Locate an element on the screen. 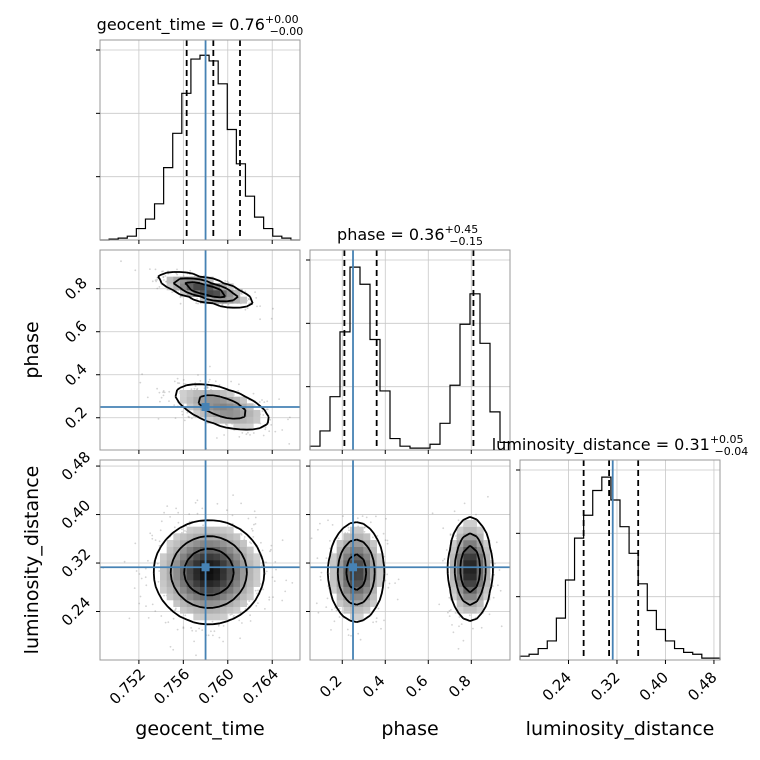 This screenshot has width=760, height=760. density-shading is located at coordinates (410, 570).